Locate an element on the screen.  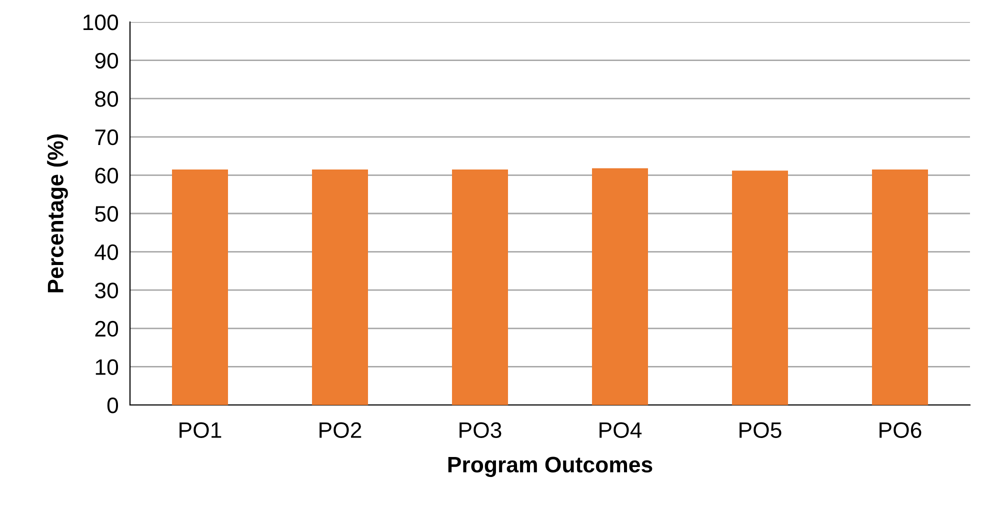
y-tick-label: 0 is located at coordinates (112, 406).